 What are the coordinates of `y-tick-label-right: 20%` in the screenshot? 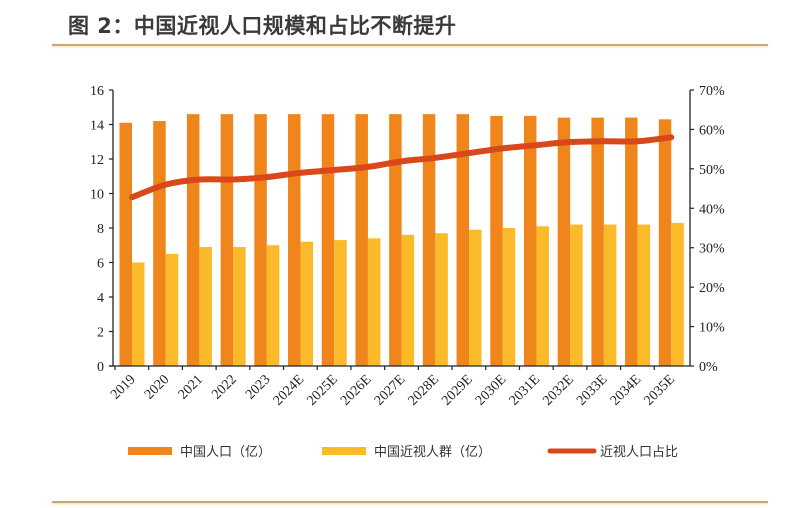 It's located at (712, 288).